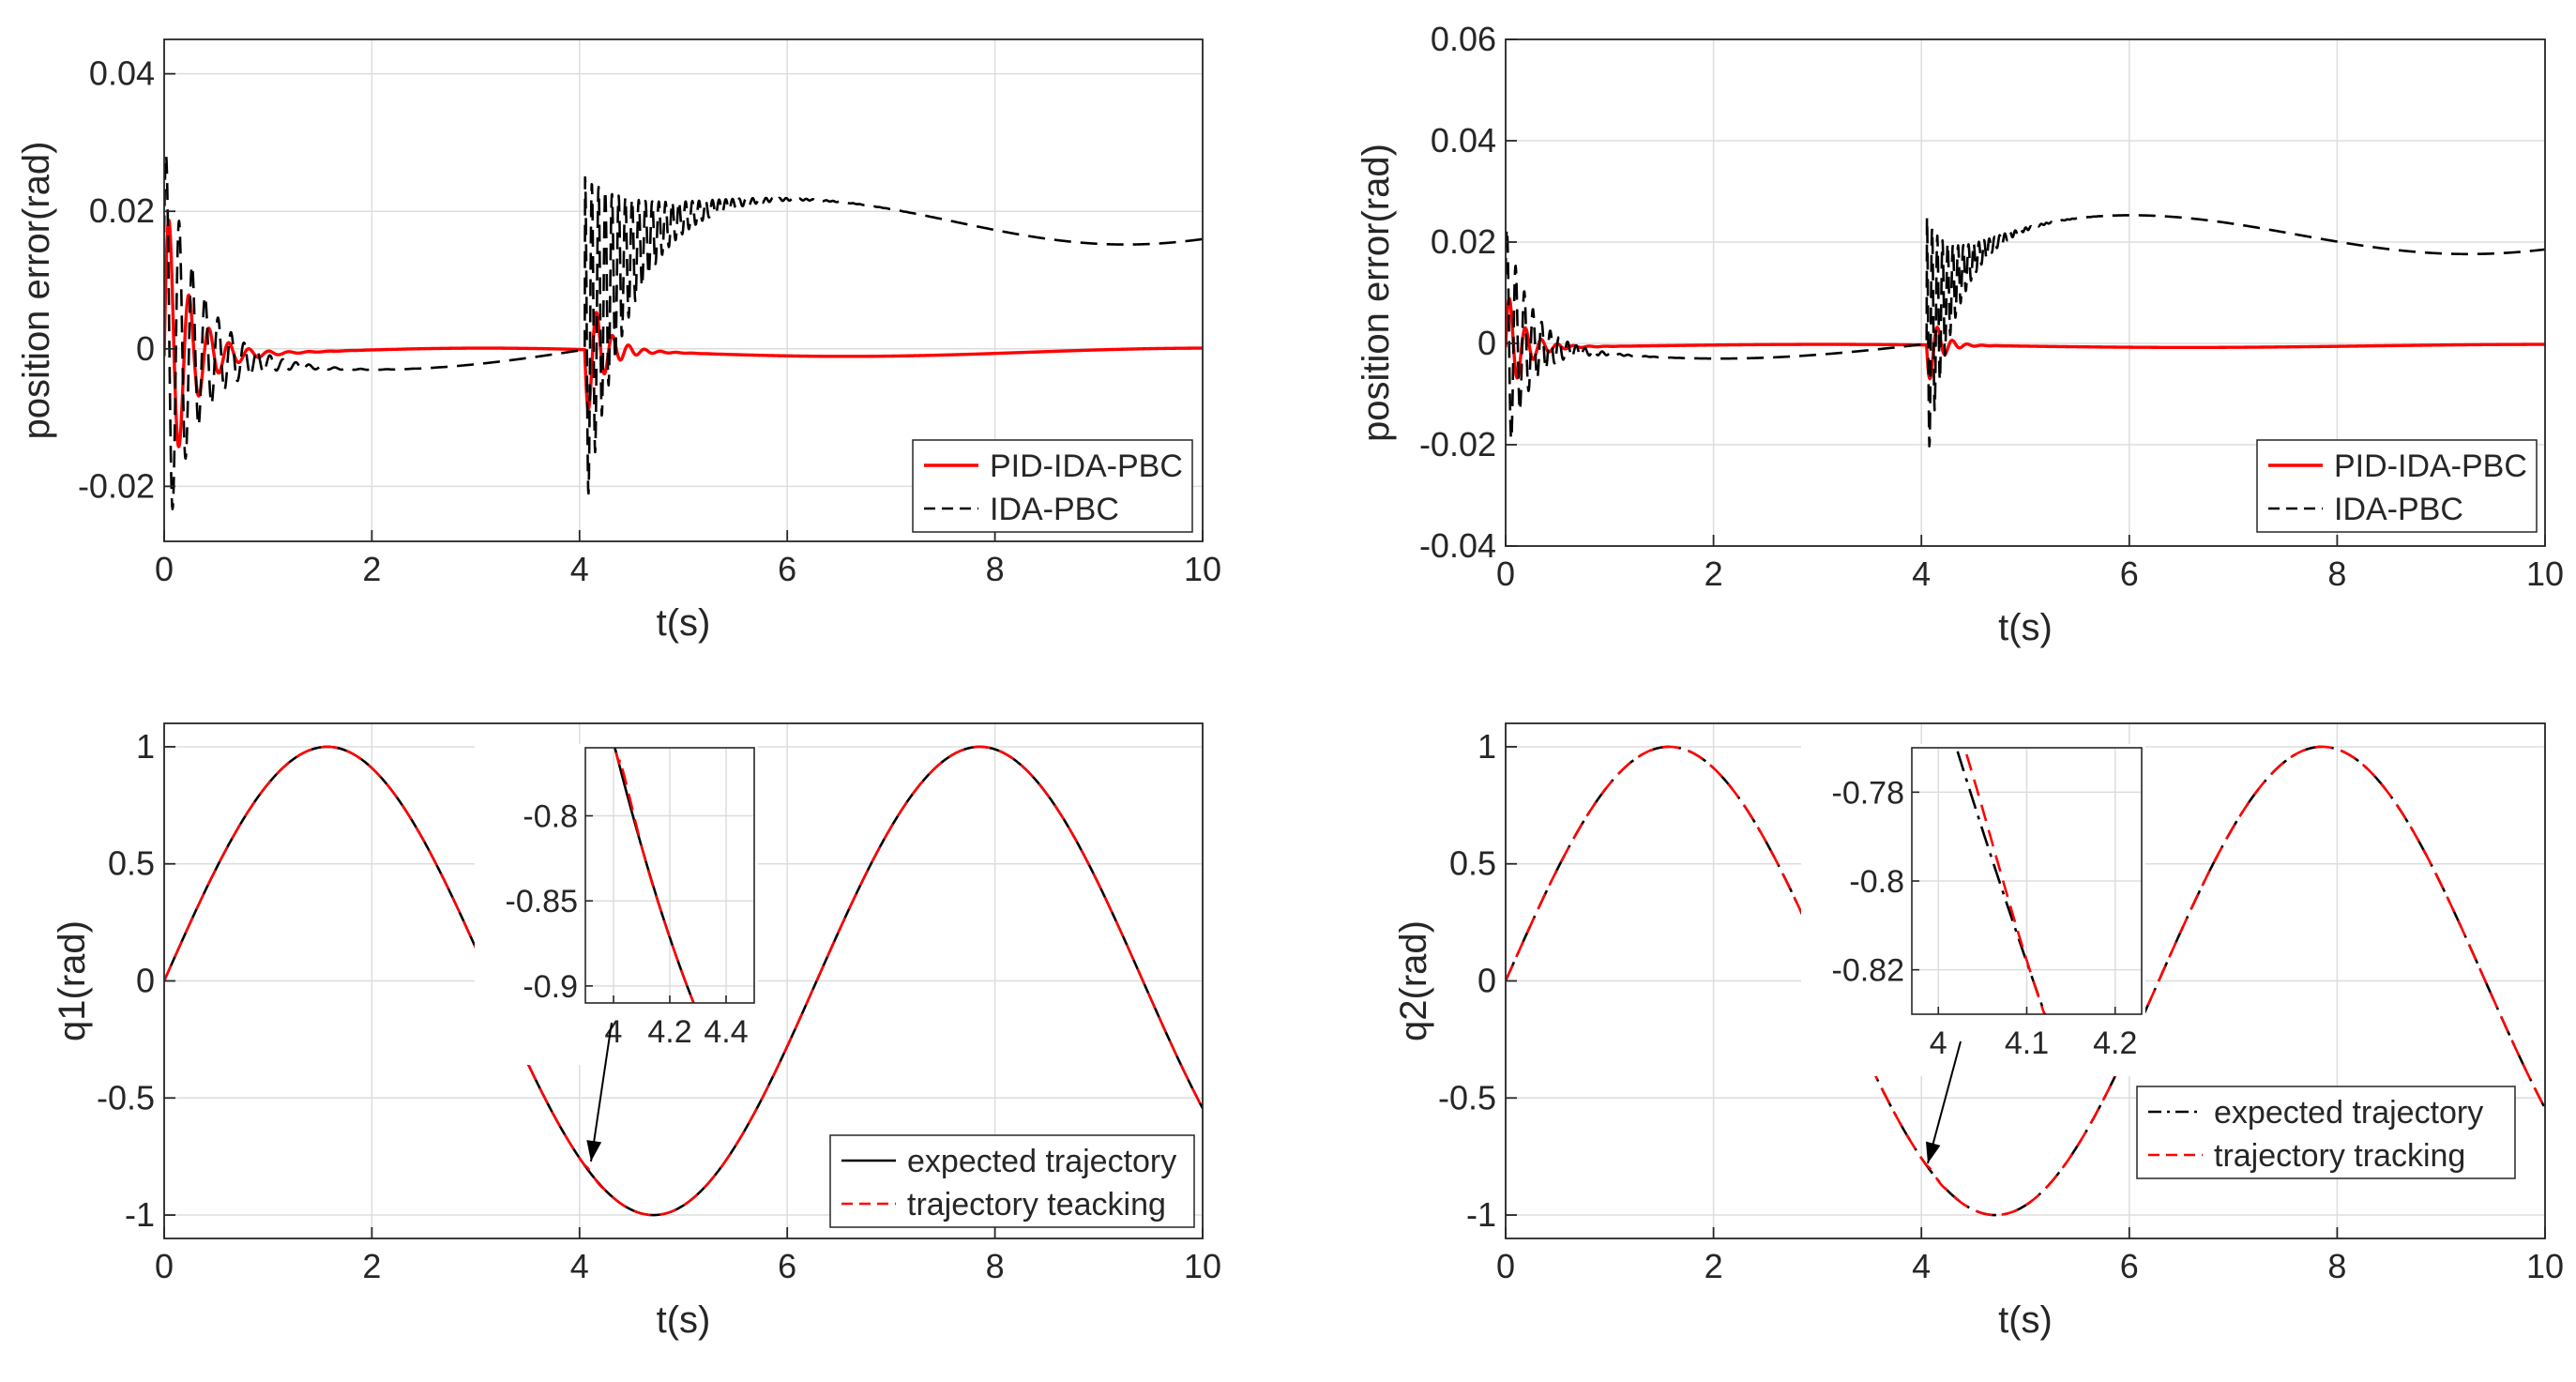  What do you see at coordinates (594, 1151) in the screenshot?
I see `zoom-arrow-head` at bounding box center [594, 1151].